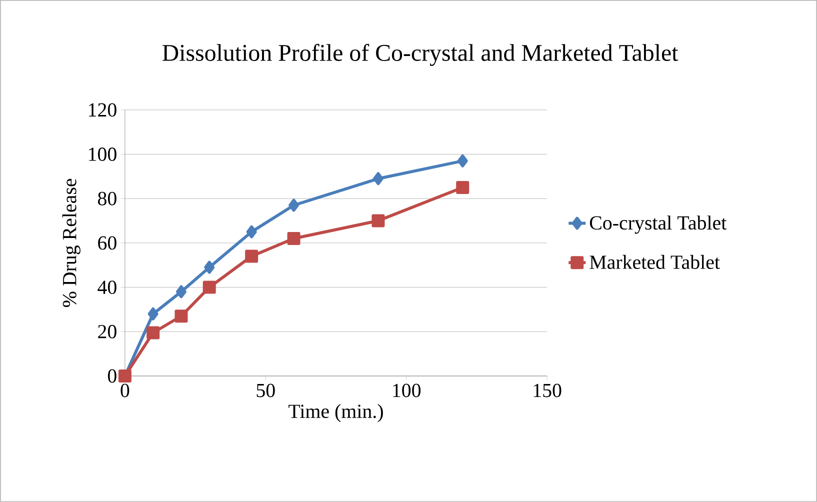  I want to click on legend-label: Marketed Tablet, so click(655, 261).